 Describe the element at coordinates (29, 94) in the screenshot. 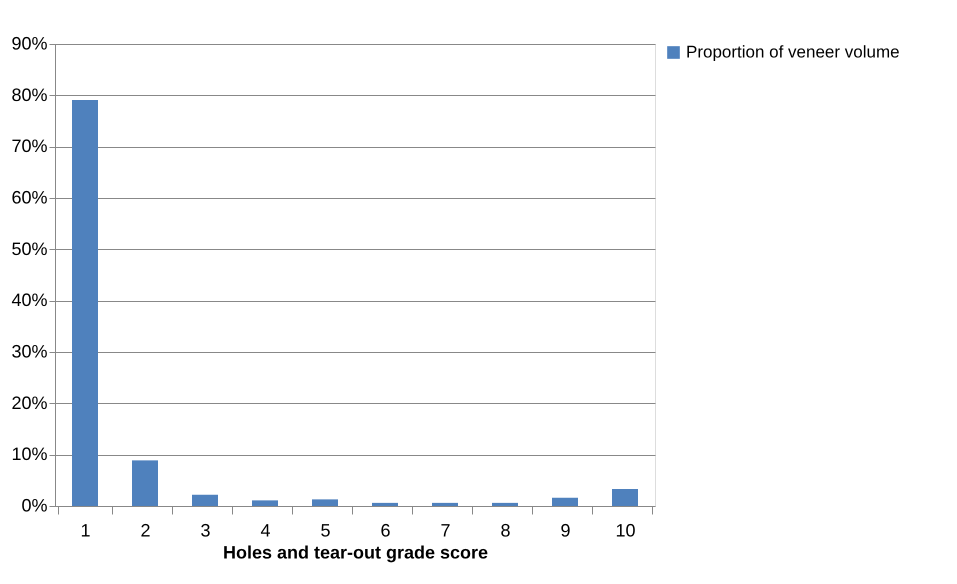

I see `y-tick-label: 80%` at that location.